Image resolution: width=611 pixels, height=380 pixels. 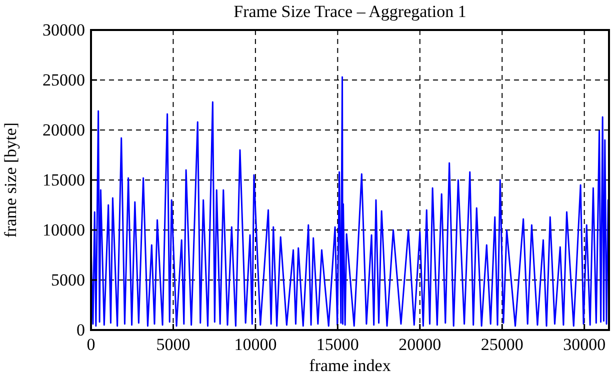 What do you see at coordinates (350, 365) in the screenshot?
I see `x-axis-title: frame index` at bounding box center [350, 365].